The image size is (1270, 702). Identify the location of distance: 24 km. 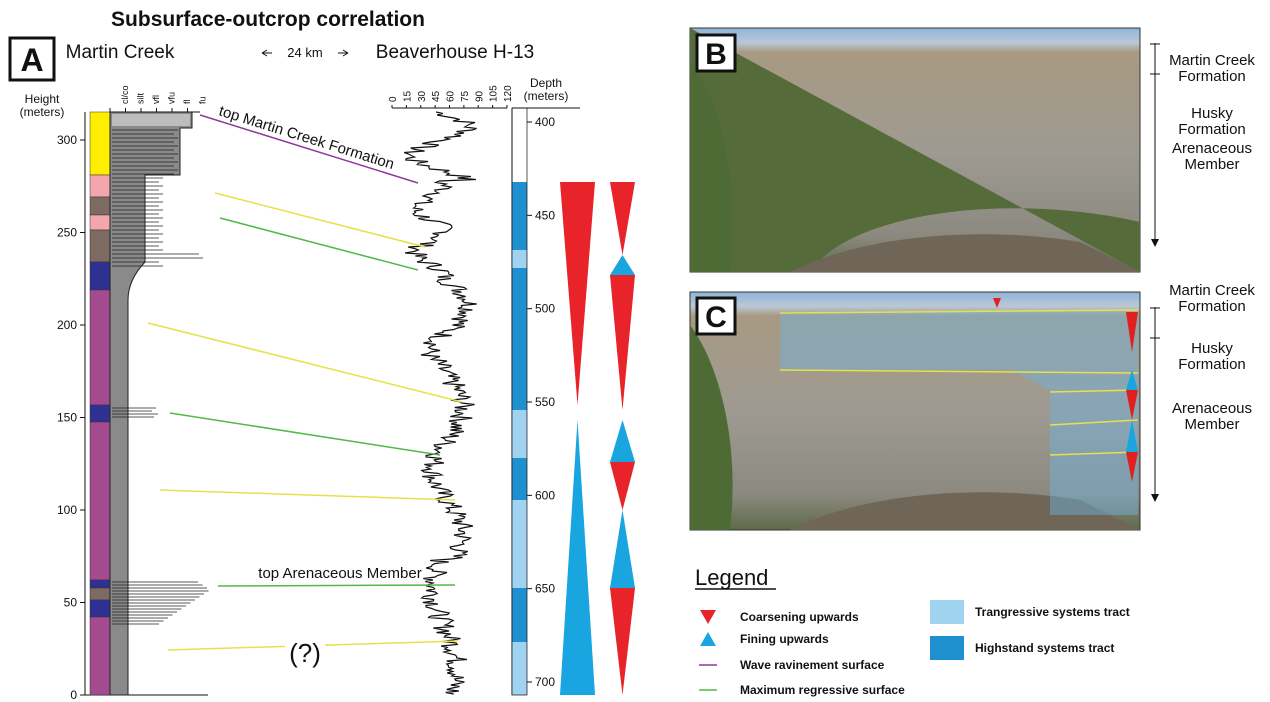
(304, 52).